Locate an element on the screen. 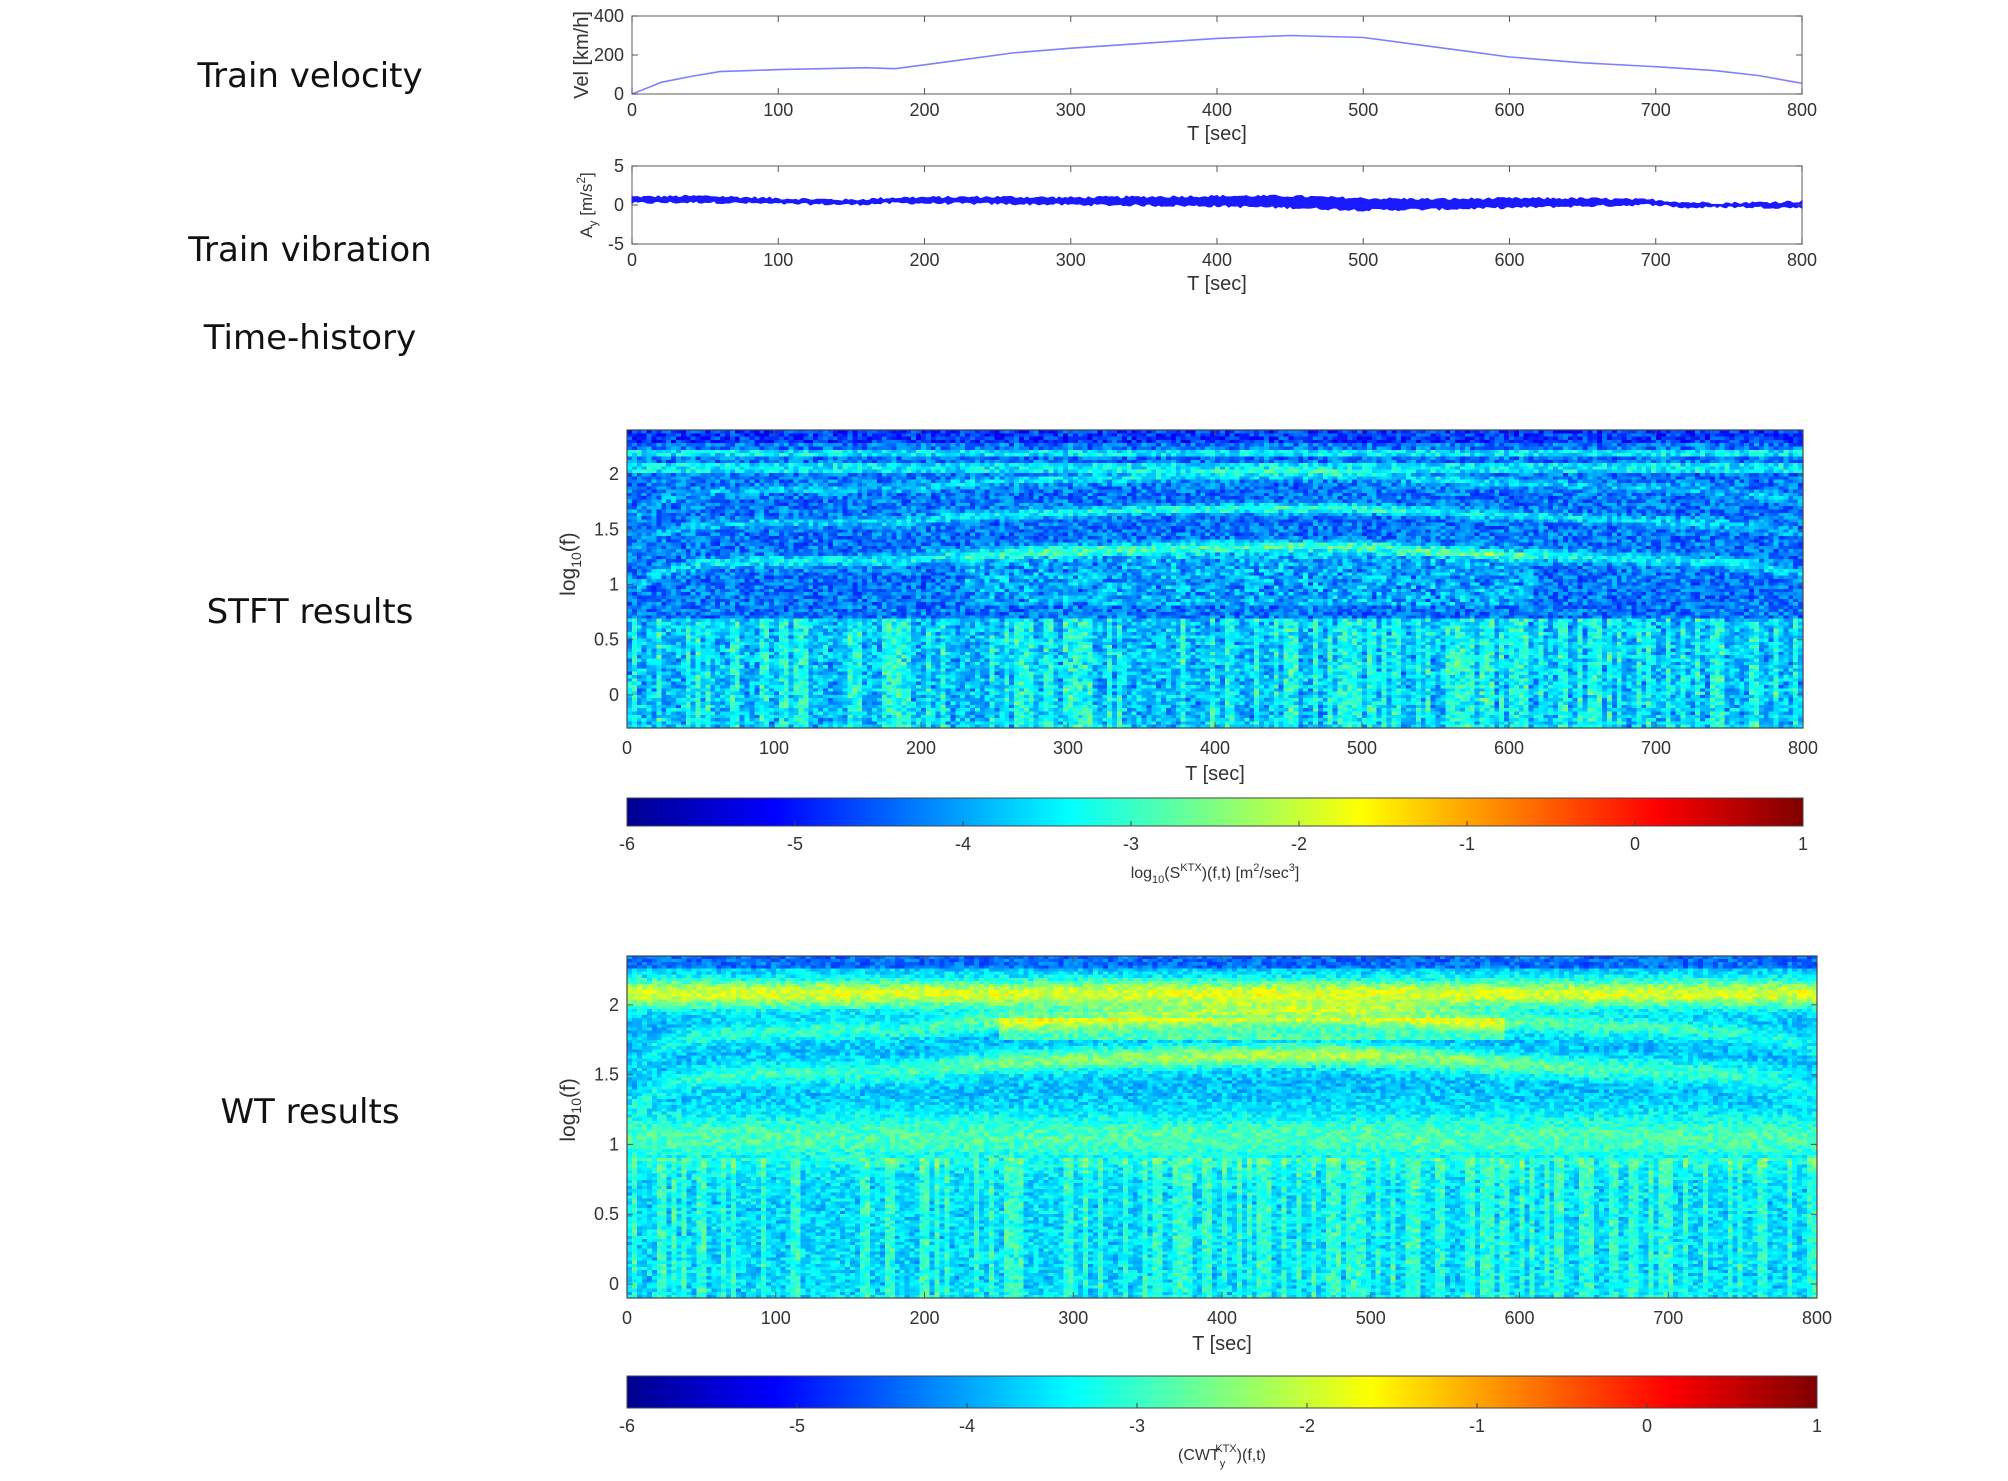 This screenshot has height=1481, width=2008. vibration-x-axis-label: T [sec] is located at coordinates (1217, 284).